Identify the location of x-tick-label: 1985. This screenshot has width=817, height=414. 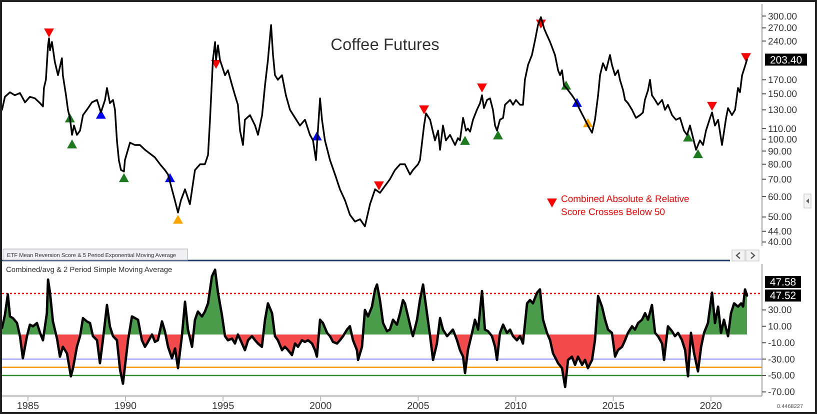
(28, 406).